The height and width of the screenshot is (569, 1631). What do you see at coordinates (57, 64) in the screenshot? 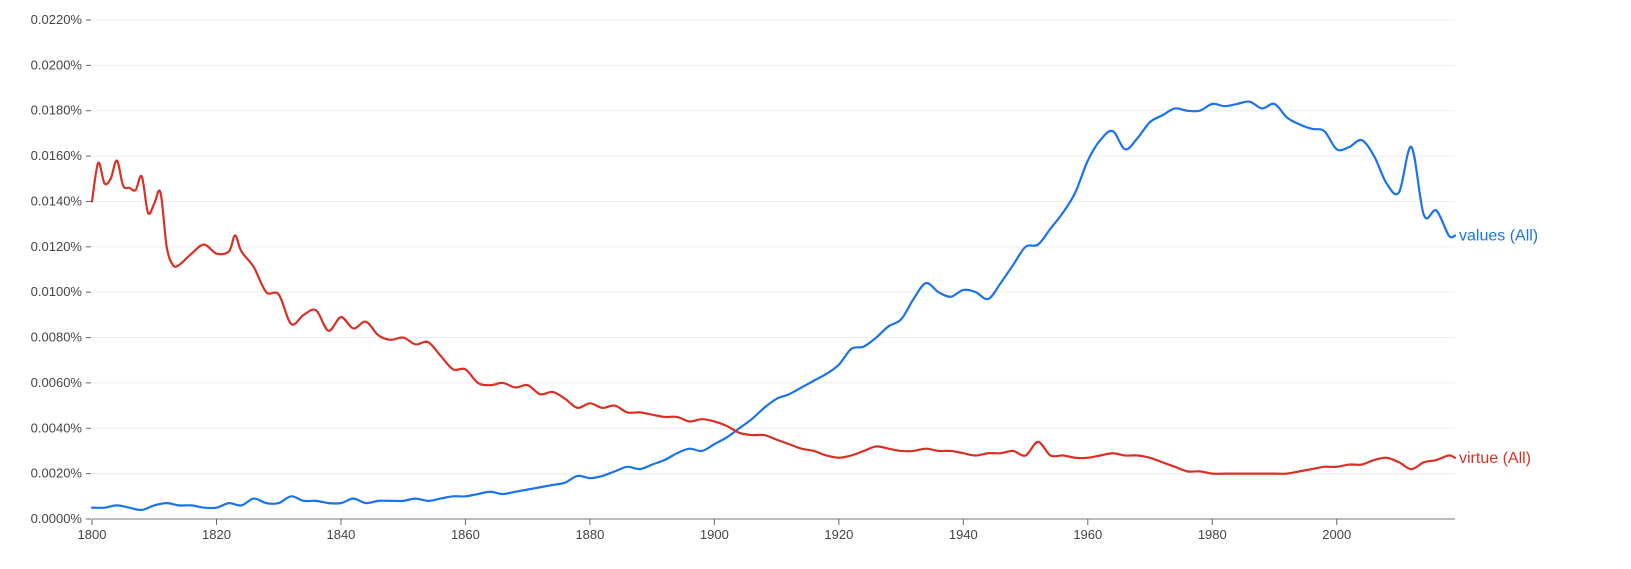
I see `y-tick-label: 0.0200%` at bounding box center [57, 64].